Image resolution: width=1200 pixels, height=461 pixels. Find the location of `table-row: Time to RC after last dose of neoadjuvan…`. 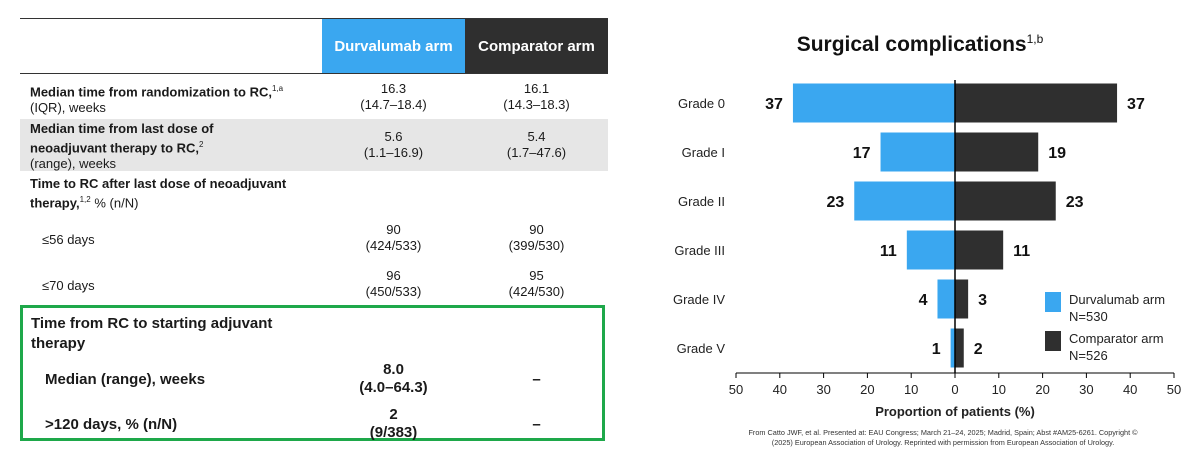

table-row: Time to RC after last dose of neoadjuvan… is located at coordinates (158, 193).